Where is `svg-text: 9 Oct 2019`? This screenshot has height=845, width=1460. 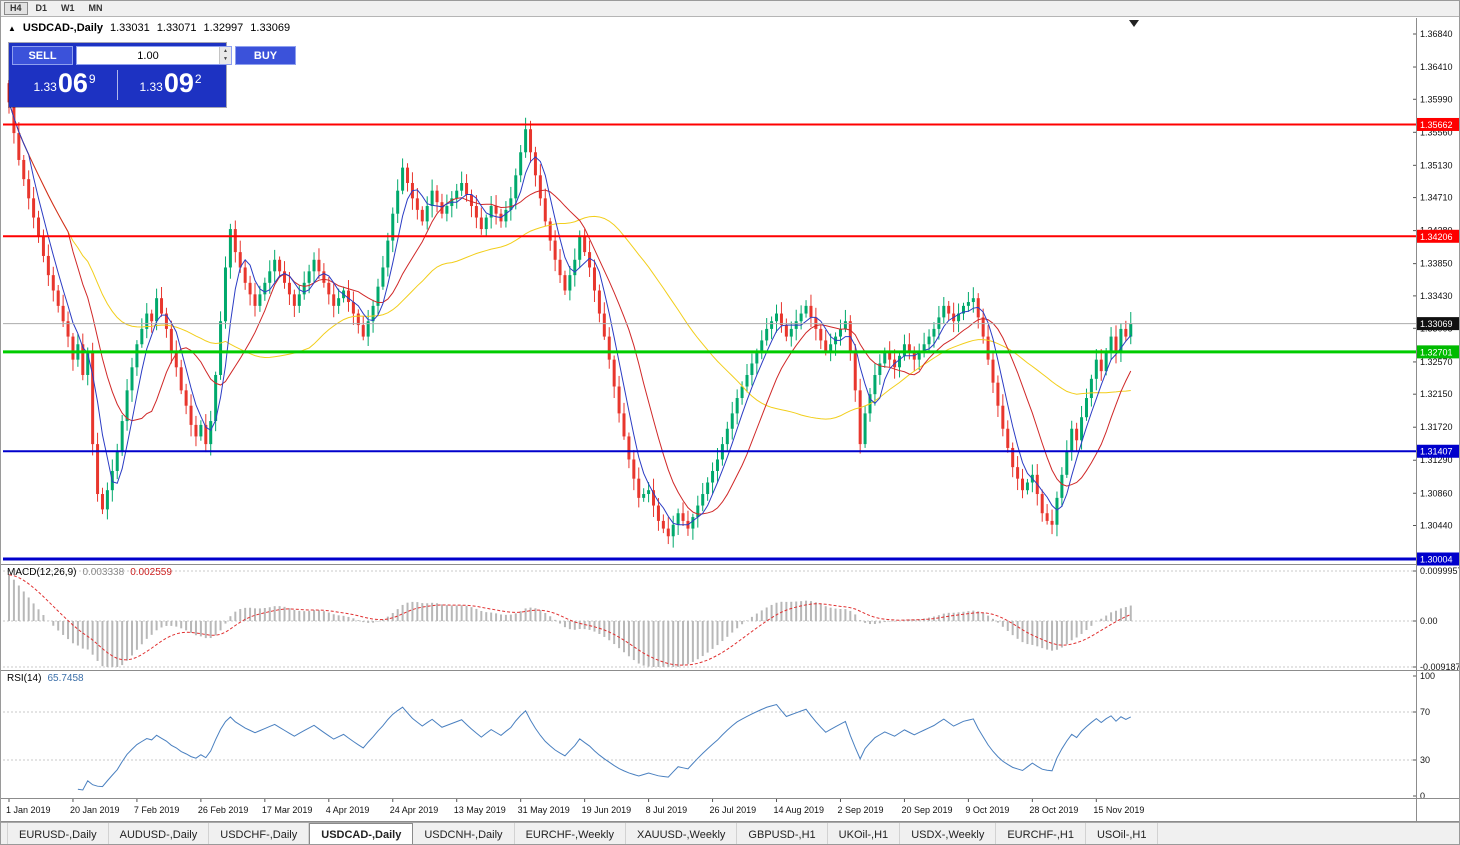
svg-text: 9 Oct 2019 is located at coordinates (987, 810).